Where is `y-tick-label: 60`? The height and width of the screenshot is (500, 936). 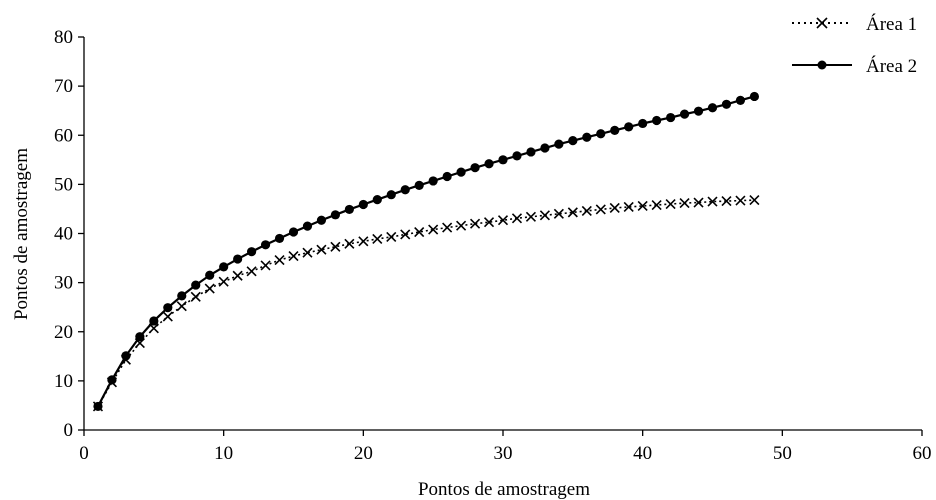 y-tick-label: 60 is located at coordinates (63, 135).